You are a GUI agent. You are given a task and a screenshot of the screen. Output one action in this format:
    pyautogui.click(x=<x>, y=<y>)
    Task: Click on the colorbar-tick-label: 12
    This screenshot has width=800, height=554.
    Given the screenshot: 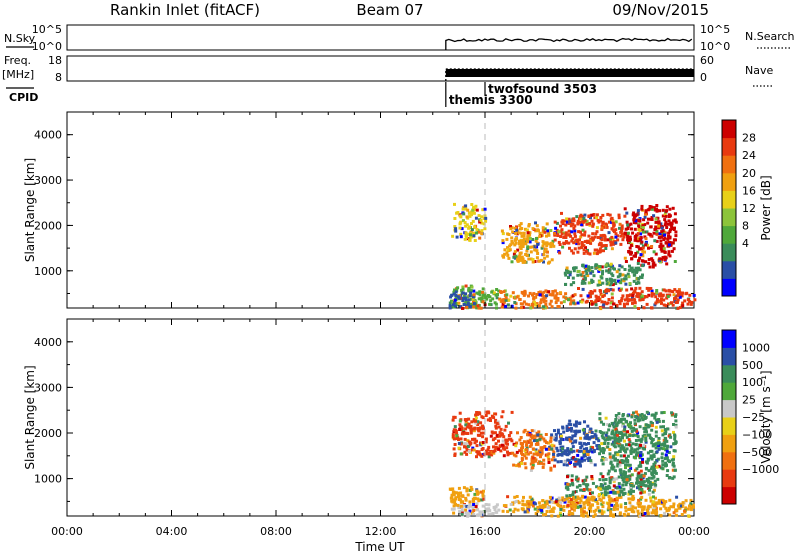 What is the action you would take?
    pyautogui.click(x=749, y=208)
    